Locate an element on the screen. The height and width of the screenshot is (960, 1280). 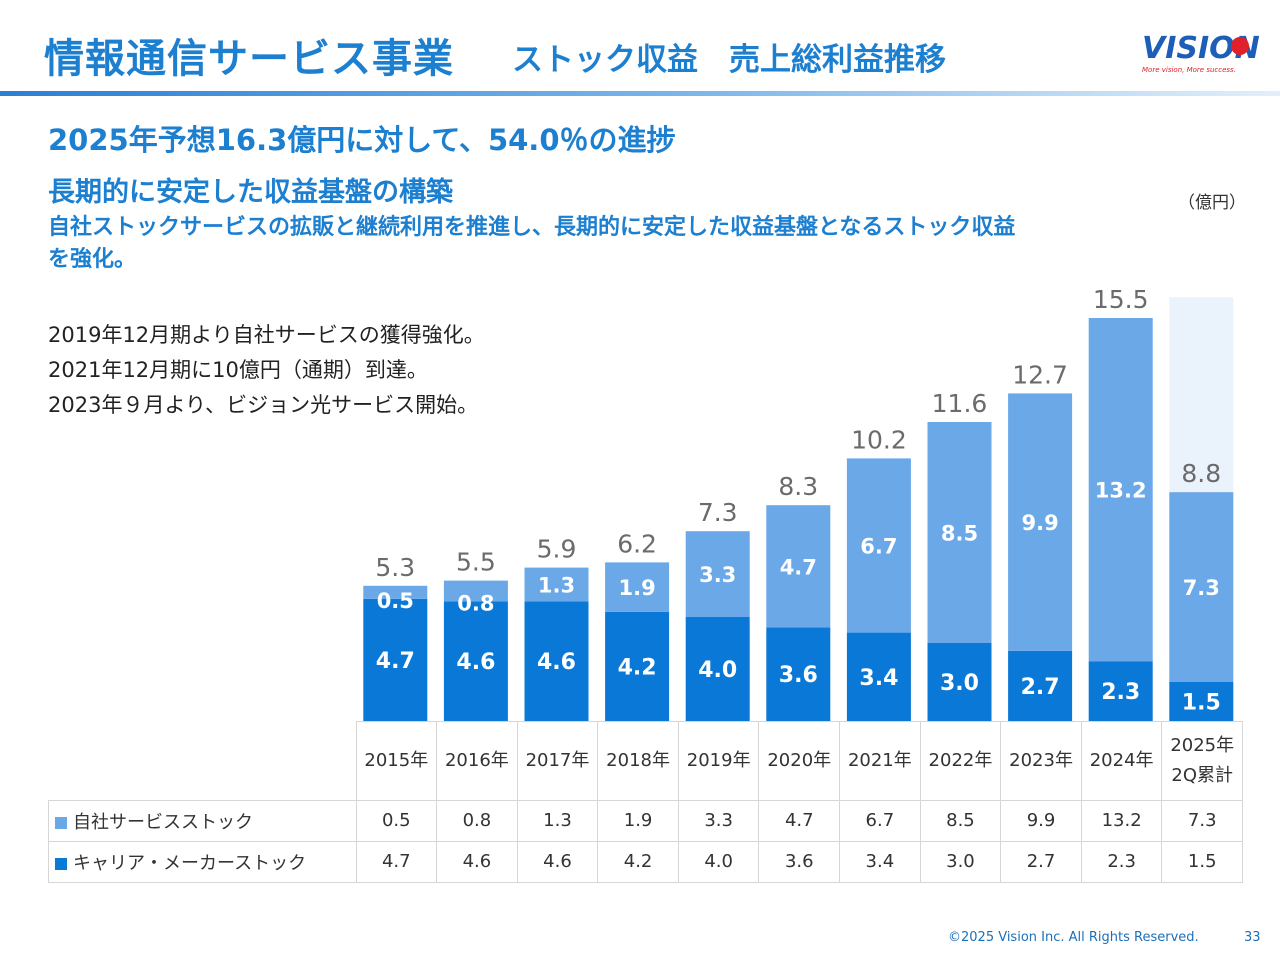
legend-cell: 自社サービスストック is located at coordinates (202, 820).